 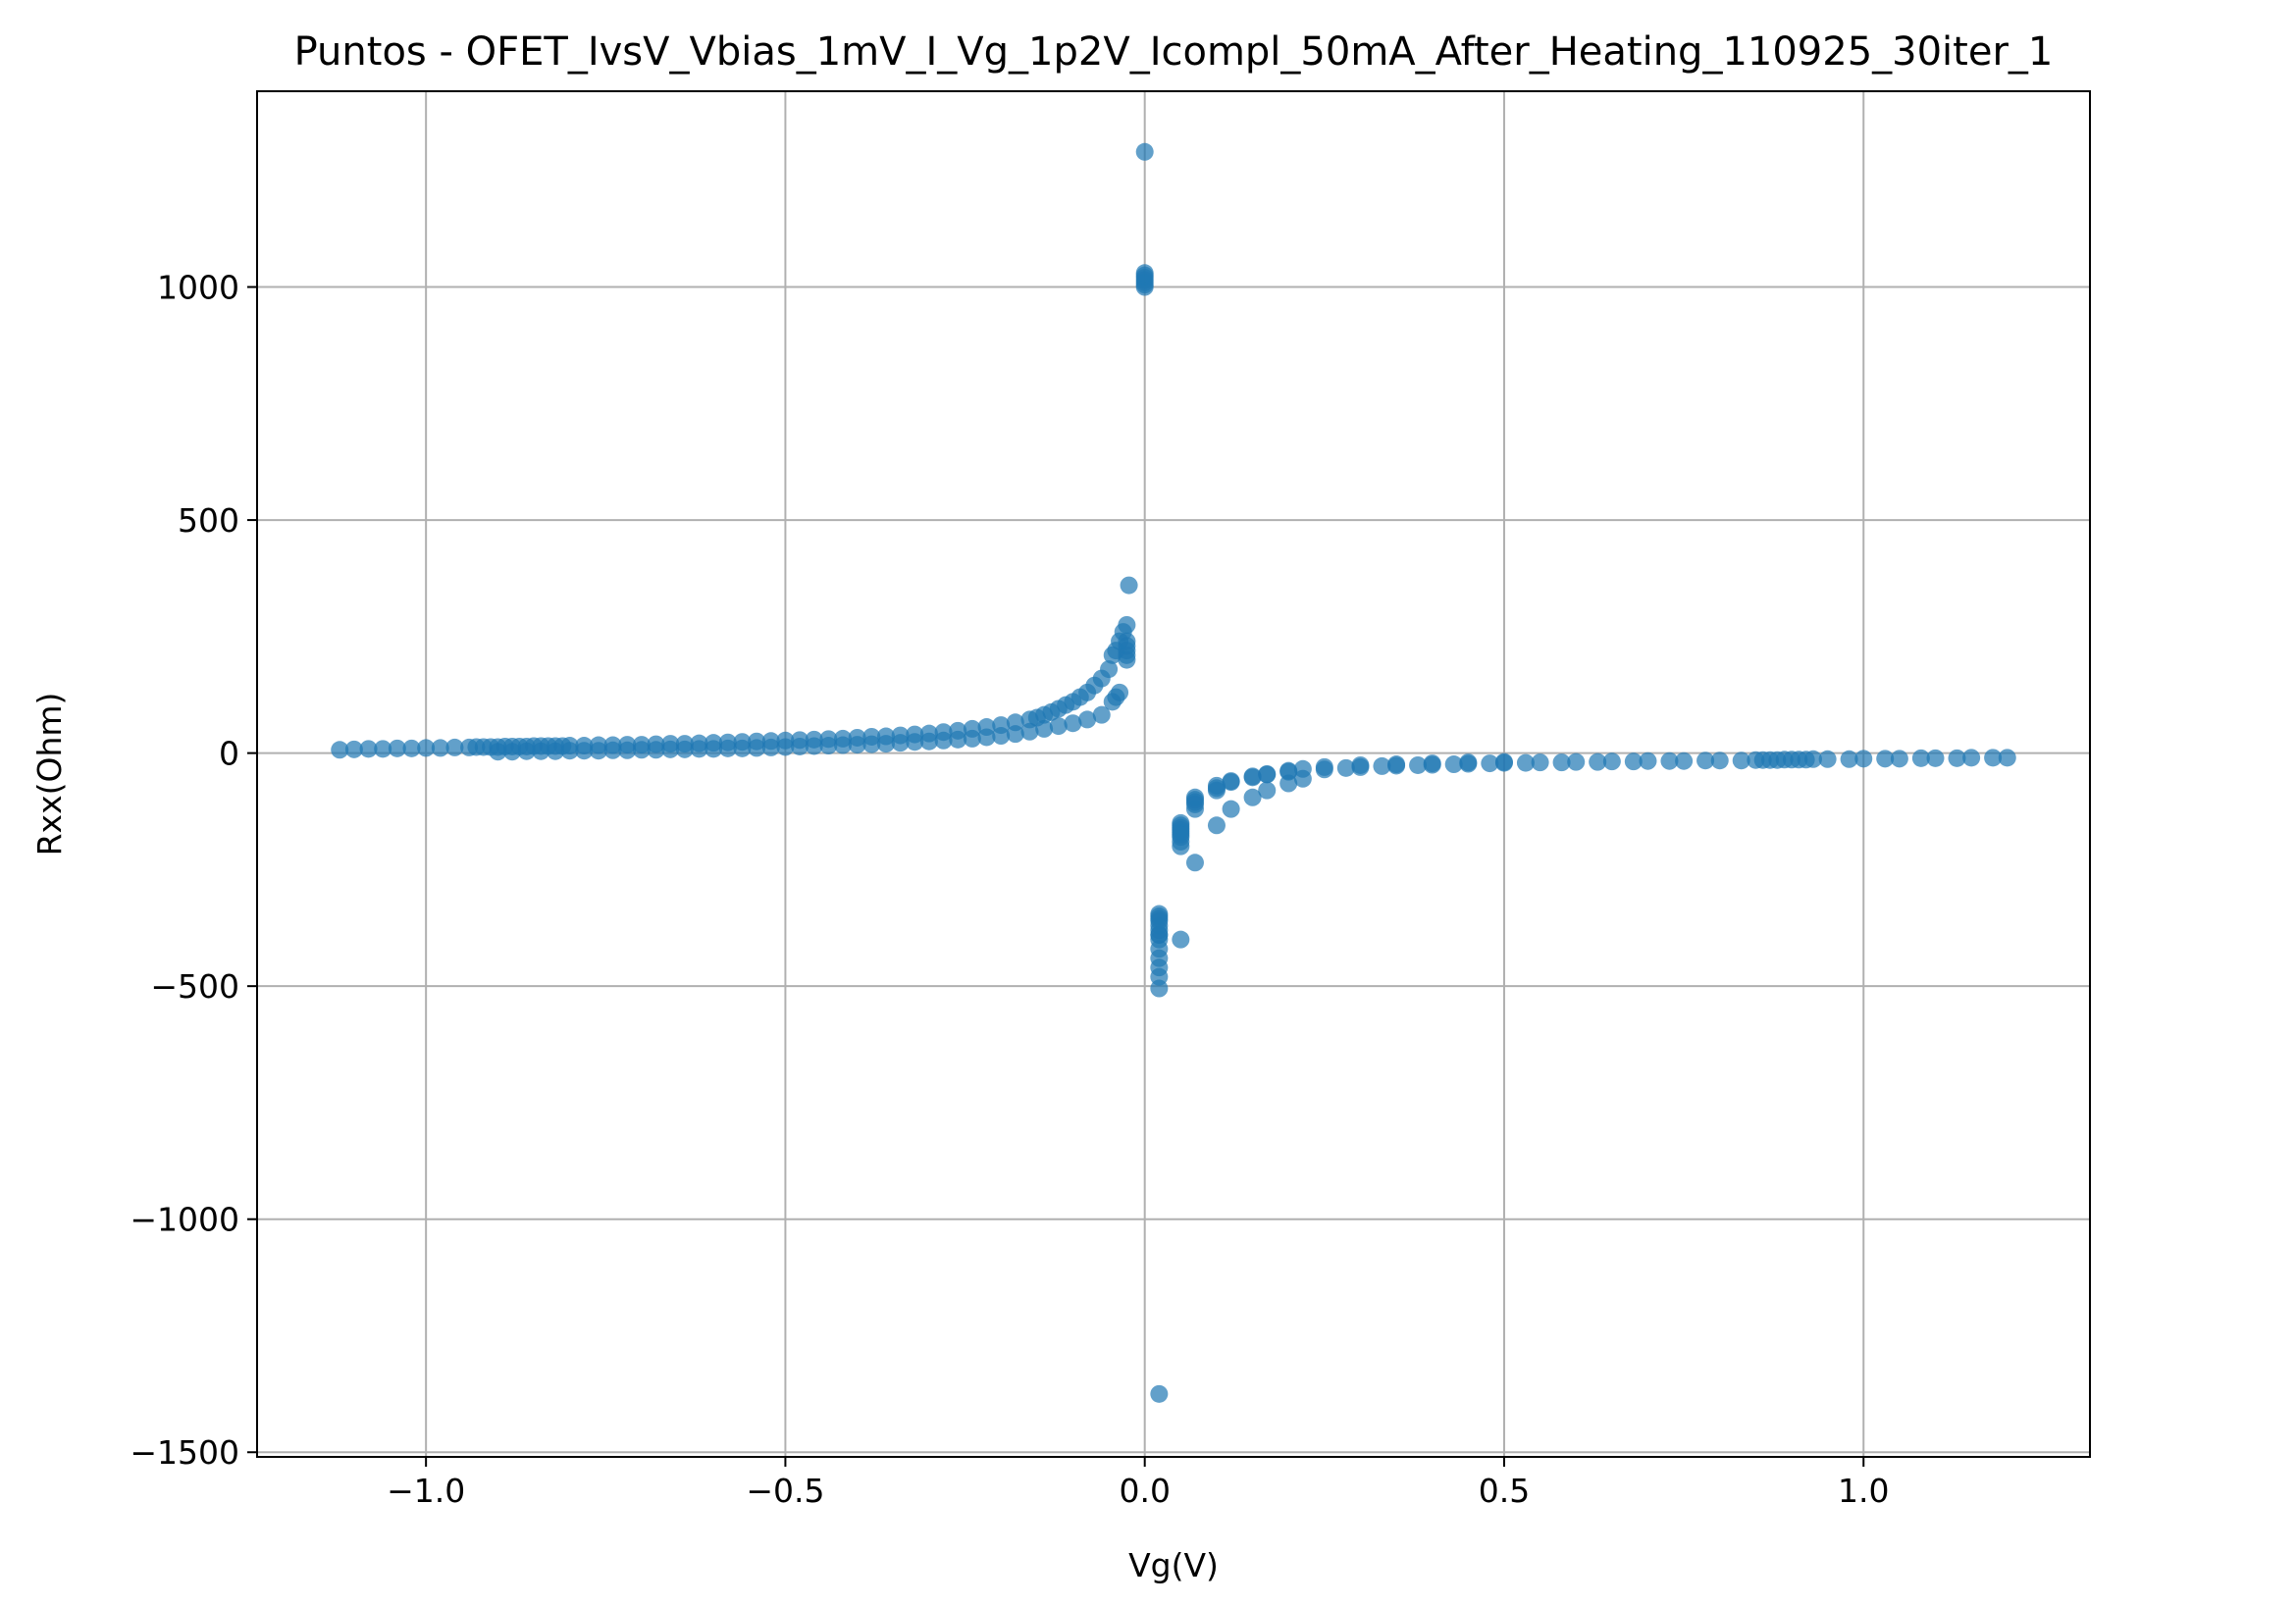 I want to click on y-tick-label: −1000, so click(x=184, y=1220).